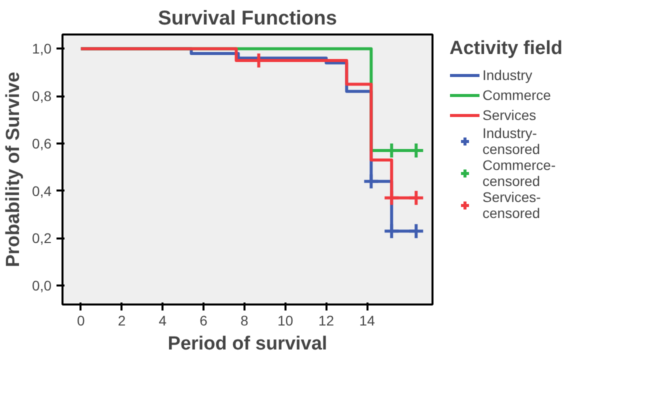  I want to click on chart-title: Survival Functions, so click(247, 19).